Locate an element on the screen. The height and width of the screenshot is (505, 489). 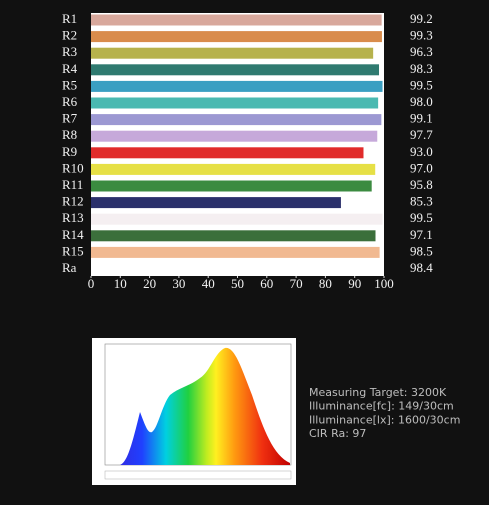
y-tick-label: R4 is located at coordinates (70, 68).